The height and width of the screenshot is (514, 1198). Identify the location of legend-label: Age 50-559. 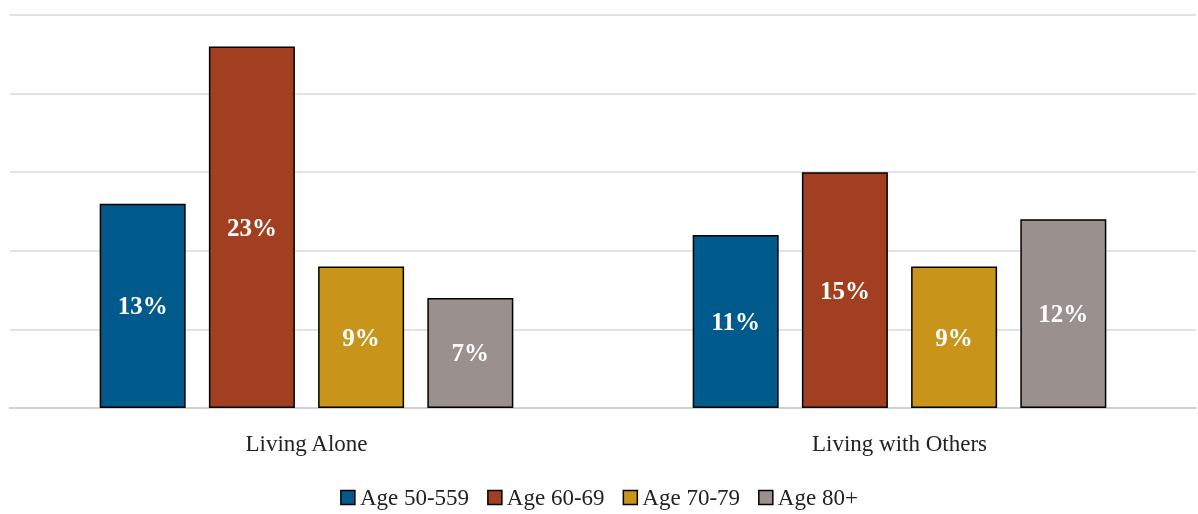
(414, 497).